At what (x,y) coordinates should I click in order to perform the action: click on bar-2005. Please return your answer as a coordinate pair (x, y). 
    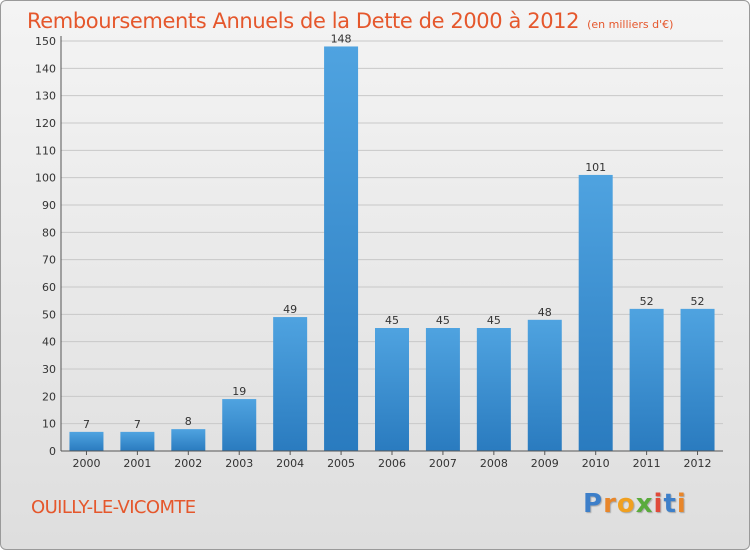
    Looking at the image, I should click on (341, 248).